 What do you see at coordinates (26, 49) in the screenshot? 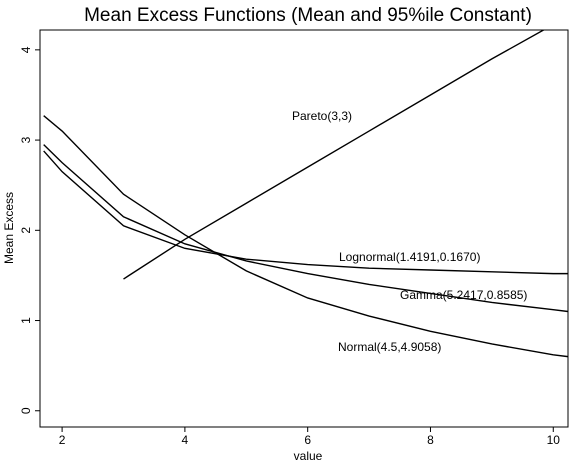
I see `y-tick-label: 4` at bounding box center [26, 49].